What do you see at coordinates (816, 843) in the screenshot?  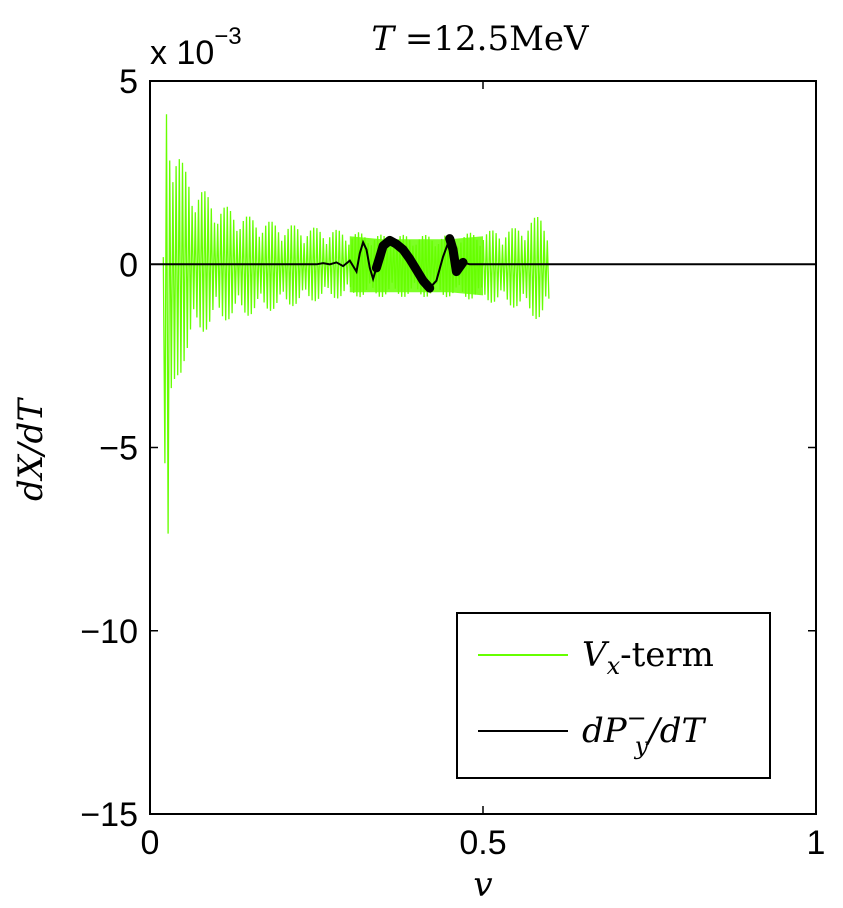 I see `x-tick-label-2: 1` at bounding box center [816, 843].